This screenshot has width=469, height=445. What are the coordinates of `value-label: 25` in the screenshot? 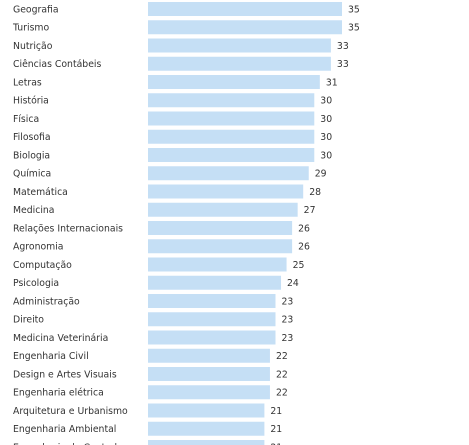 It's located at (299, 265).